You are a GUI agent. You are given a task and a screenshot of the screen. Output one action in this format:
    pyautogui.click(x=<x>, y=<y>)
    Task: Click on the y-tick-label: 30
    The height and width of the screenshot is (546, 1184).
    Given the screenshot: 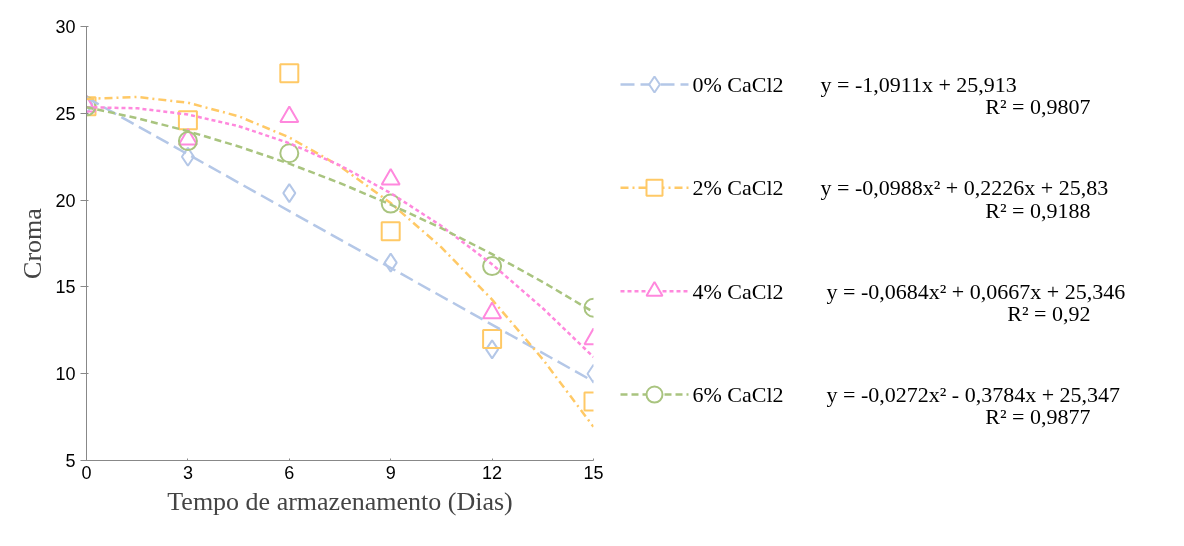 What is the action you would take?
    pyautogui.click(x=65, y=27)
    